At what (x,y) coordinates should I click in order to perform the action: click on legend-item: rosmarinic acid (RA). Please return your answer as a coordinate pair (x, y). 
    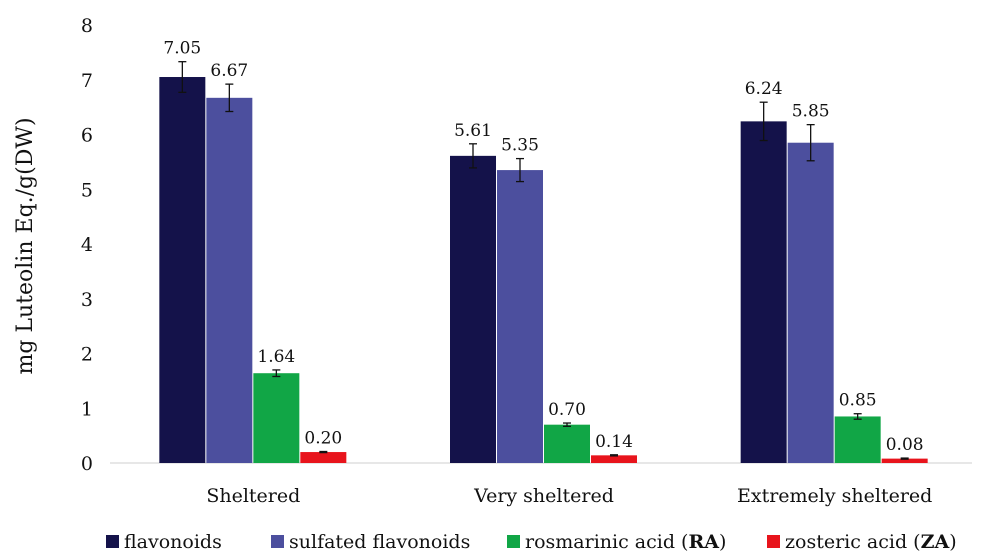
    Looking at the image, I should click on (616, 542).